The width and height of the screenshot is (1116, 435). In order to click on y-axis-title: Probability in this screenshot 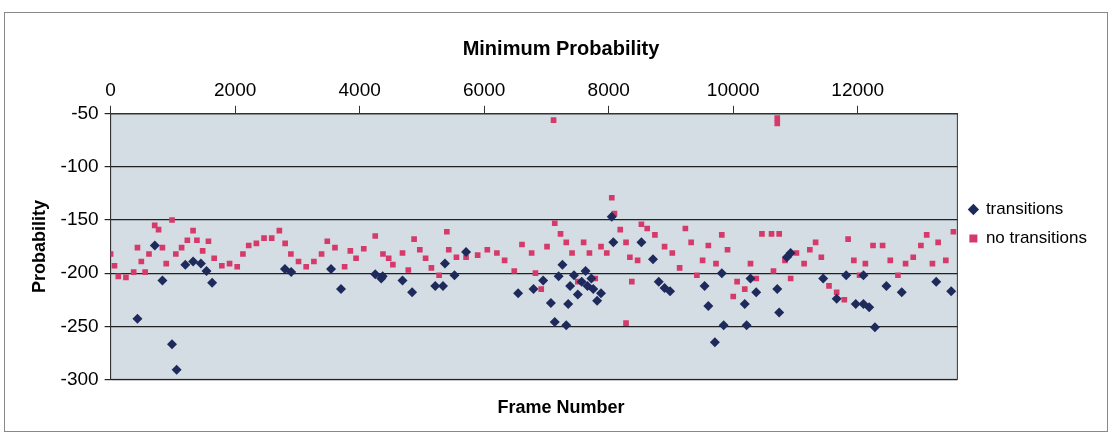, I will do `click(38, 247)`.